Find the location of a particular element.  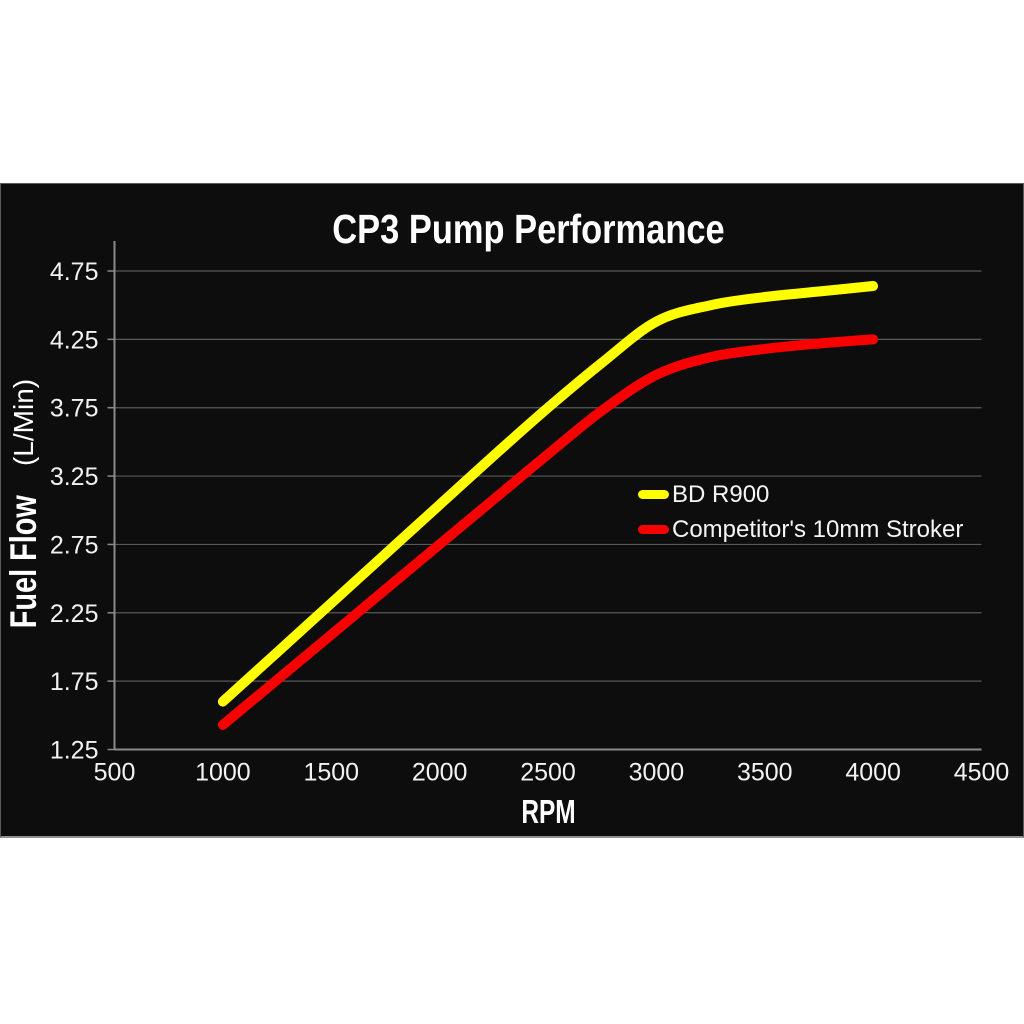

x-tick-label: 4000 is located at coordinates (873, 773).